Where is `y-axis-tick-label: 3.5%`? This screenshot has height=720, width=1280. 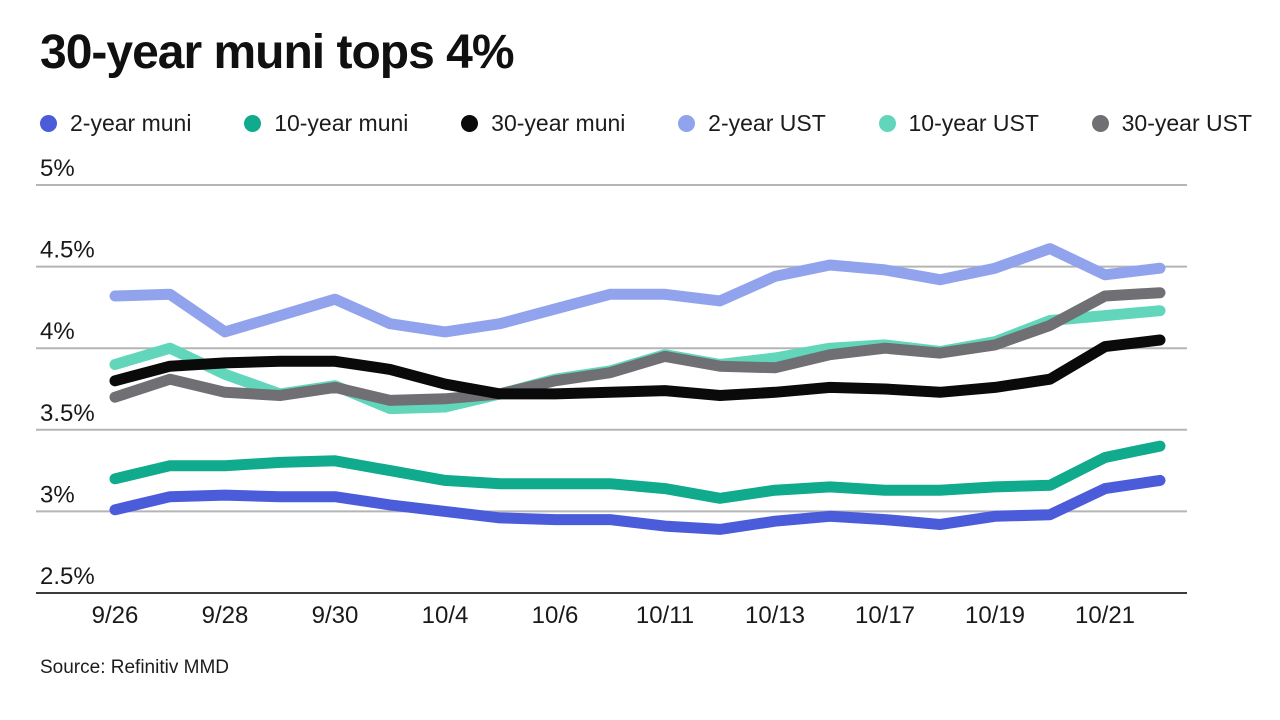 y-axis-tick-label: 3.5% is located at coordinates (67, 413).